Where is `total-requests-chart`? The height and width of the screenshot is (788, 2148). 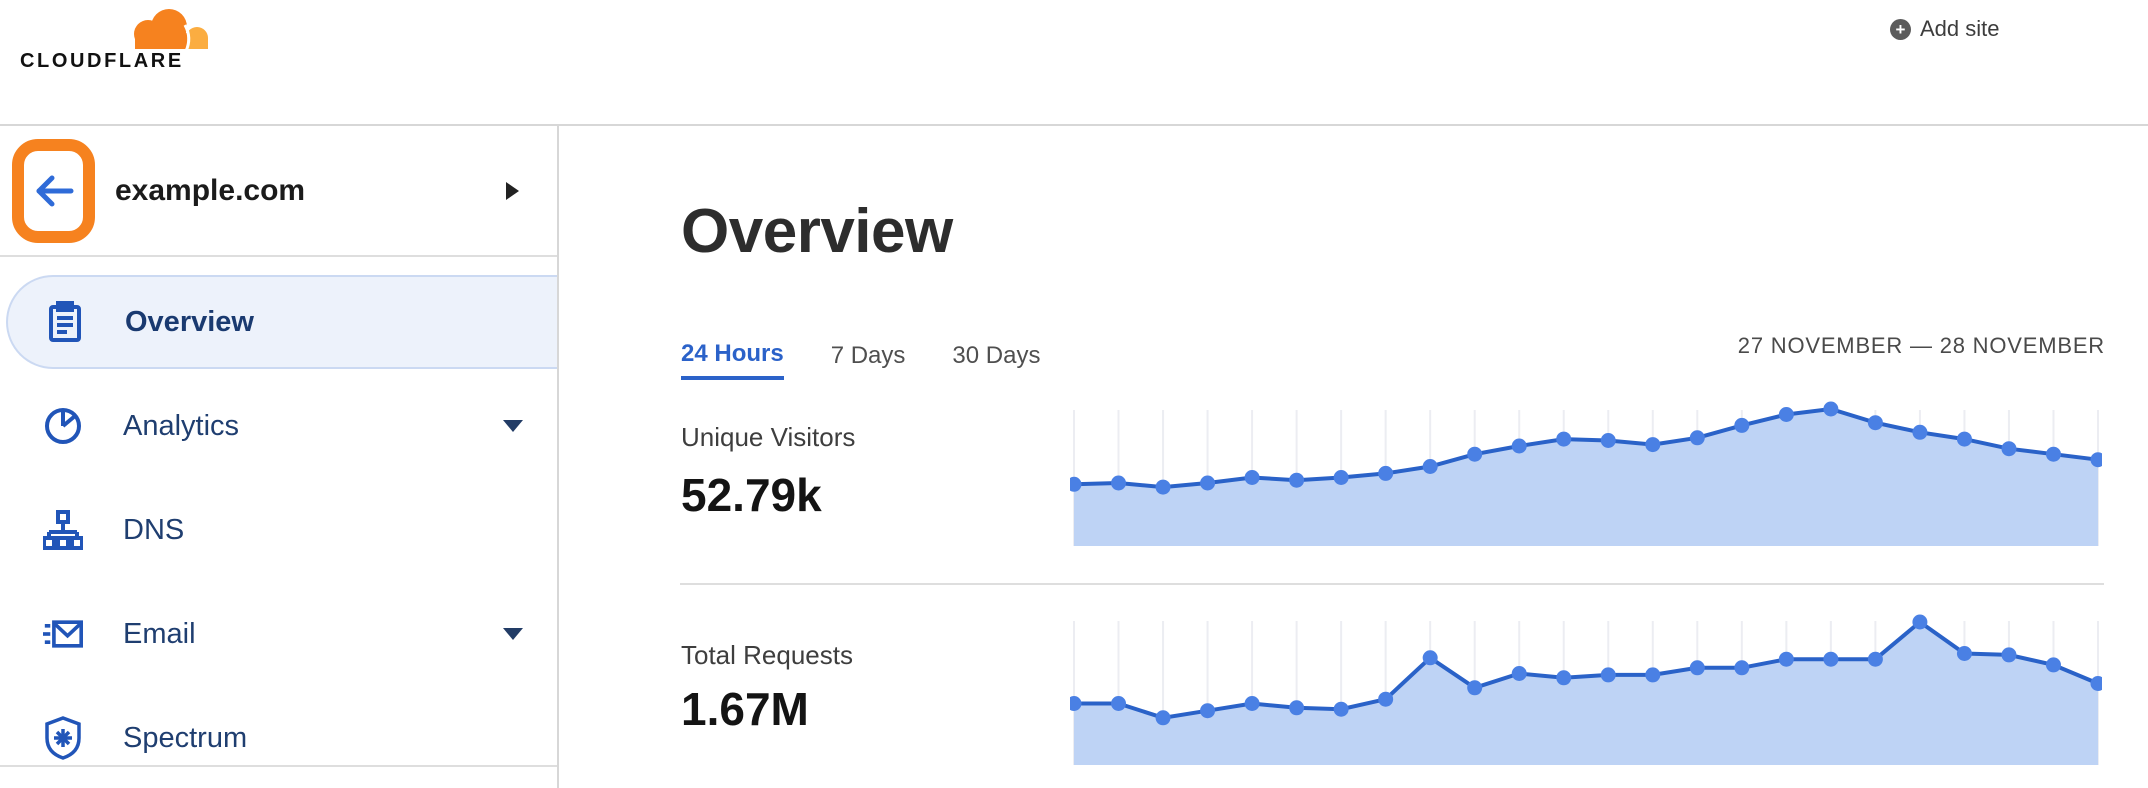
total-requests-chart is located at coordinates (1586, 690).